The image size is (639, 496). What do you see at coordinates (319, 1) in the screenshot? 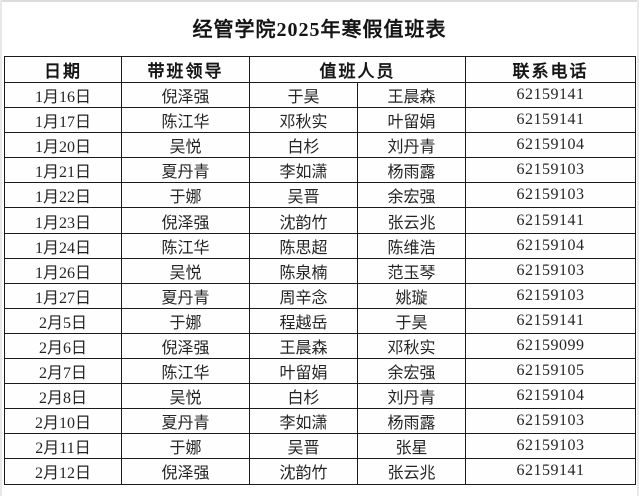
I see `scan-edge-top` at bounding box center [319, 1].